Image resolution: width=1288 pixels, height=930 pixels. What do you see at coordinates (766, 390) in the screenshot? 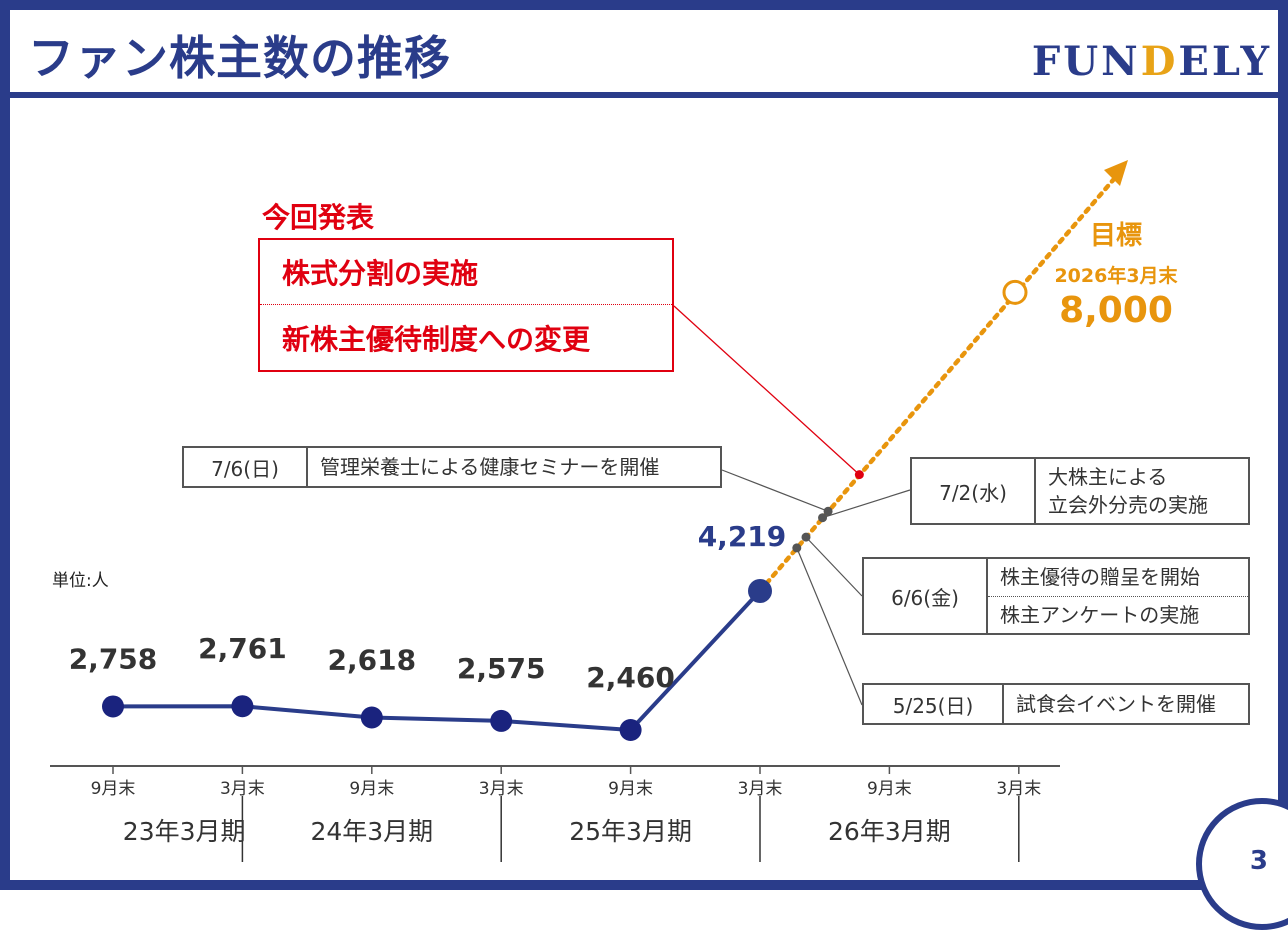
I see `announcement-connector` at bounding box center [766, 390].